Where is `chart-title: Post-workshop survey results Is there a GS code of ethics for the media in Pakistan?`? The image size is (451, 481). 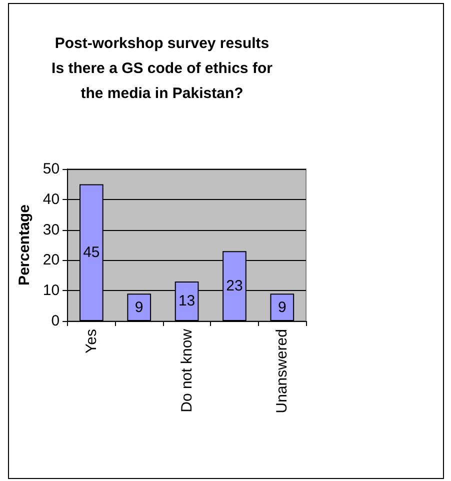
chart-title: Post-workshop survey results Is there a GS code of ethics for the media in Pakistan? is located at coordinates (162, 68).